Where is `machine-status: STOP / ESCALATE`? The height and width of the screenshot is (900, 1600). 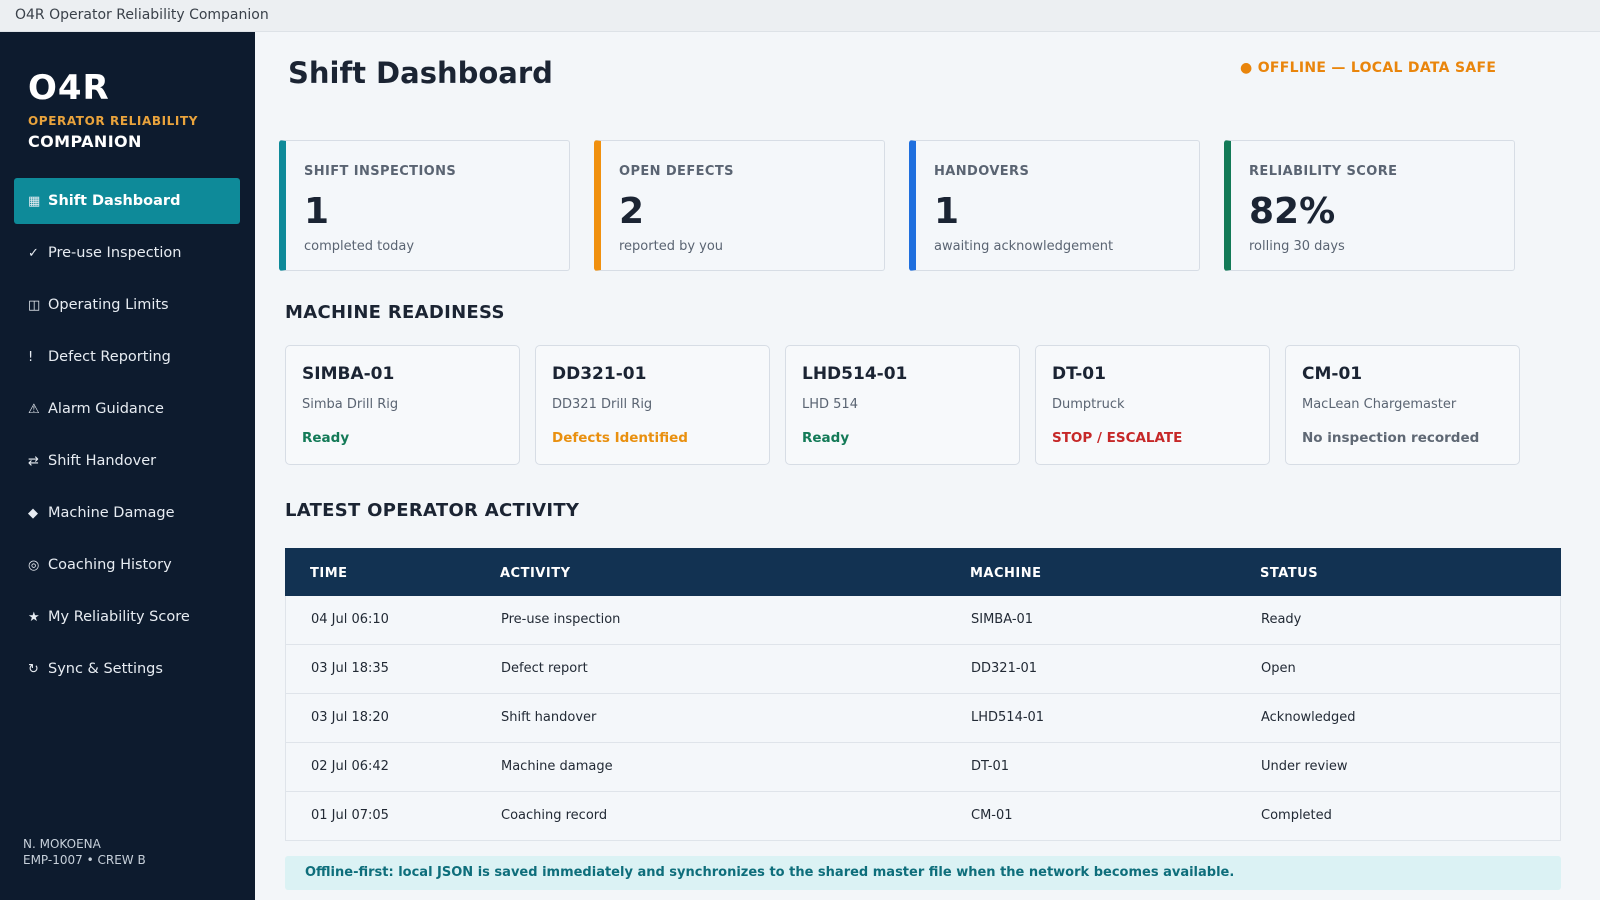
machine-status: STOP / ESCALATE is located at coordinates (1117, 438).